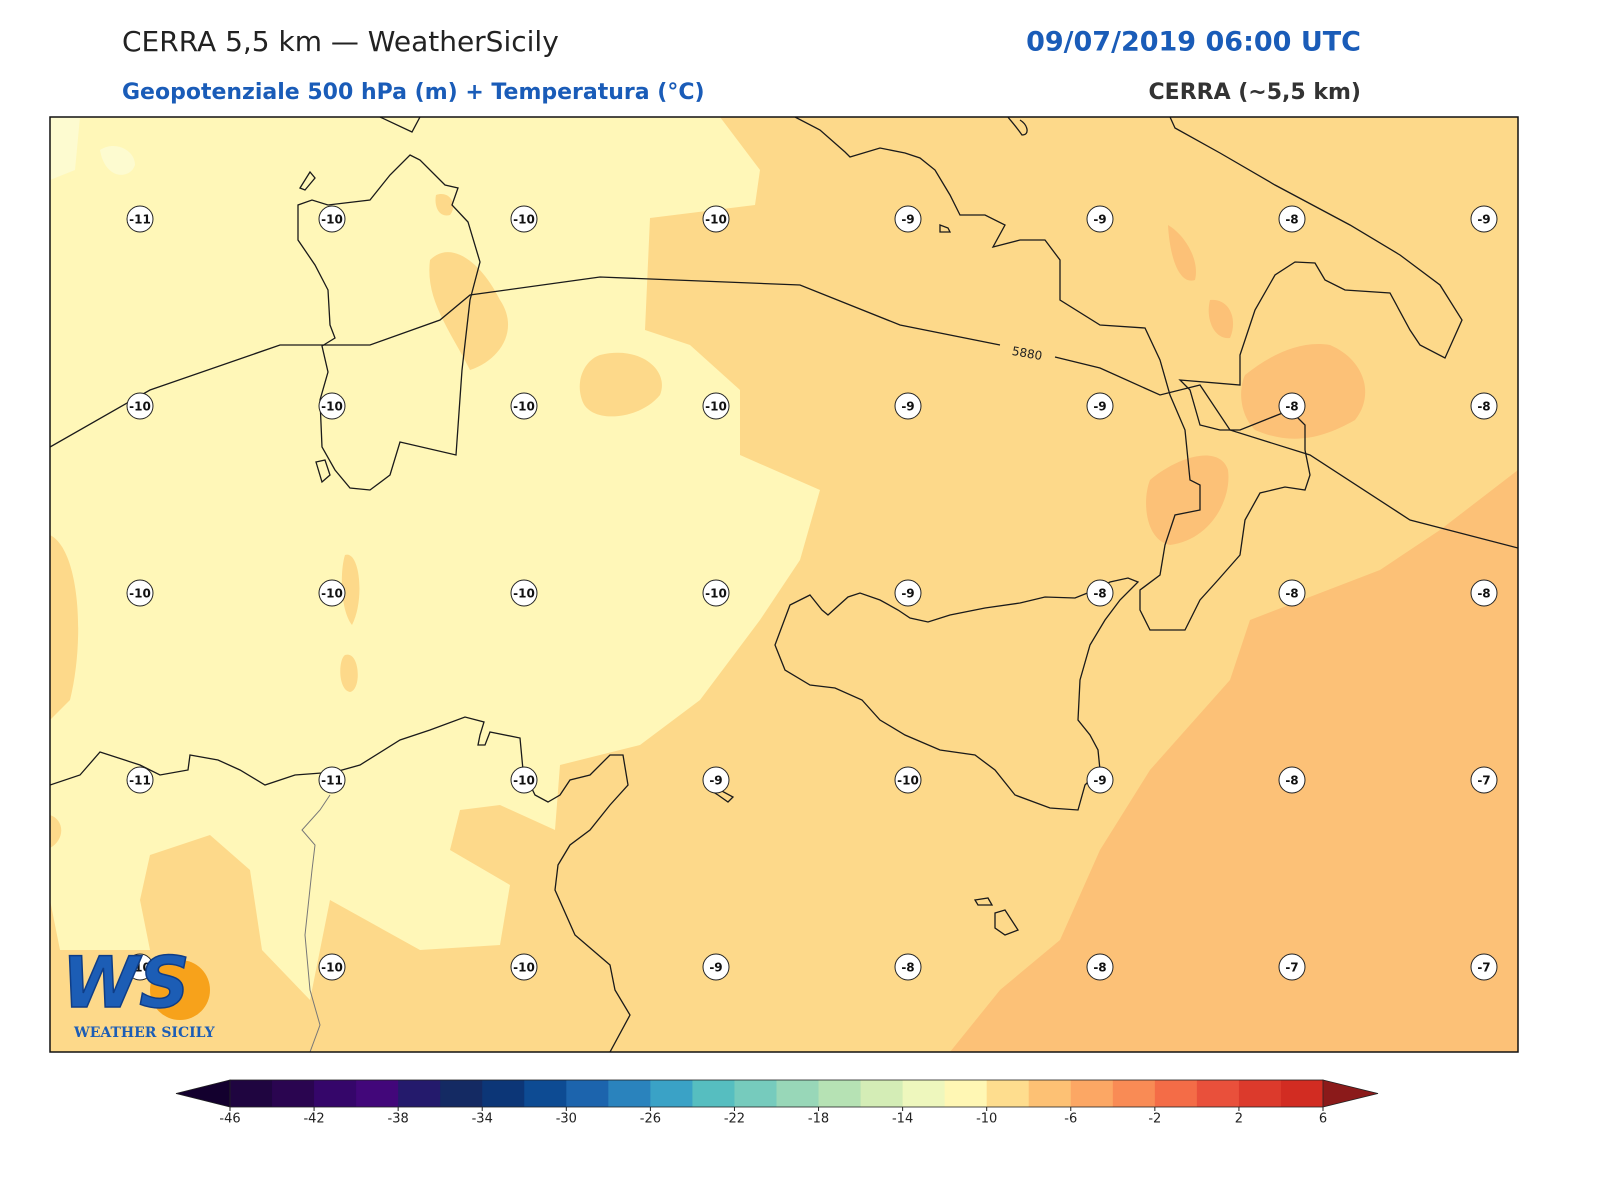 Image resolution: width=1600 pixels, height=1204 pixels. Describe the element at coordinates (1154, 1119) in the screenshot. I see `colorbar-tick-label: -2` at that location.